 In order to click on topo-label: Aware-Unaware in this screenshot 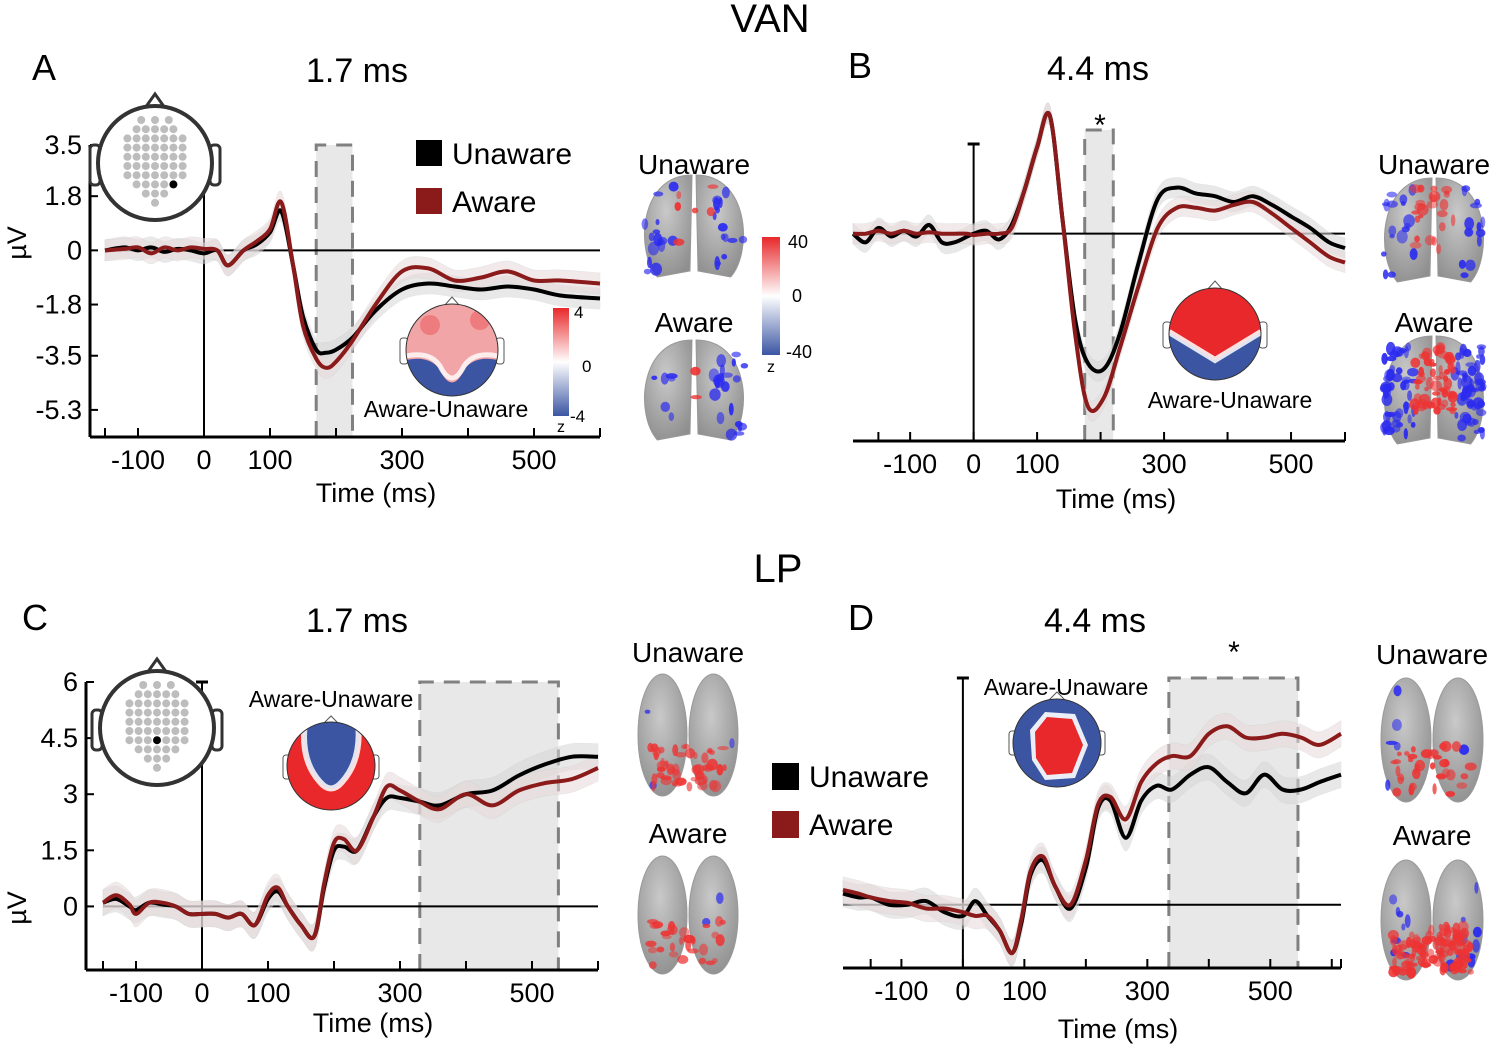, I will do `click(1230, 400)`.